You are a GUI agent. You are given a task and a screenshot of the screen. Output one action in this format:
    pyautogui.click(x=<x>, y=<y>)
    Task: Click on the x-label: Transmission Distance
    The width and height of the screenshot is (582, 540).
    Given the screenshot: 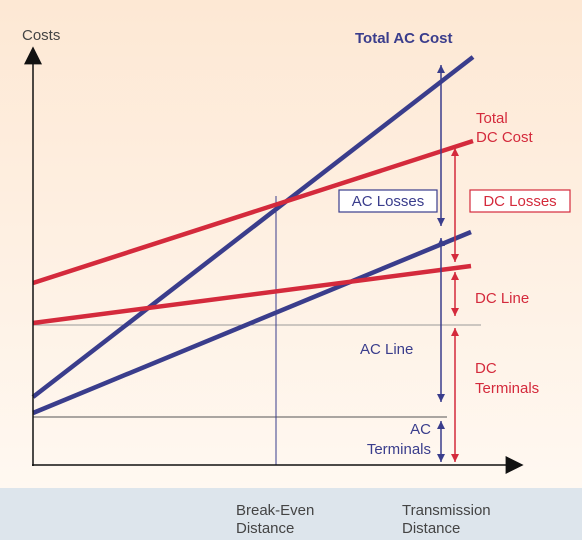 What is the action you would take?
    pyautogui.click(x=446, y=519)
    